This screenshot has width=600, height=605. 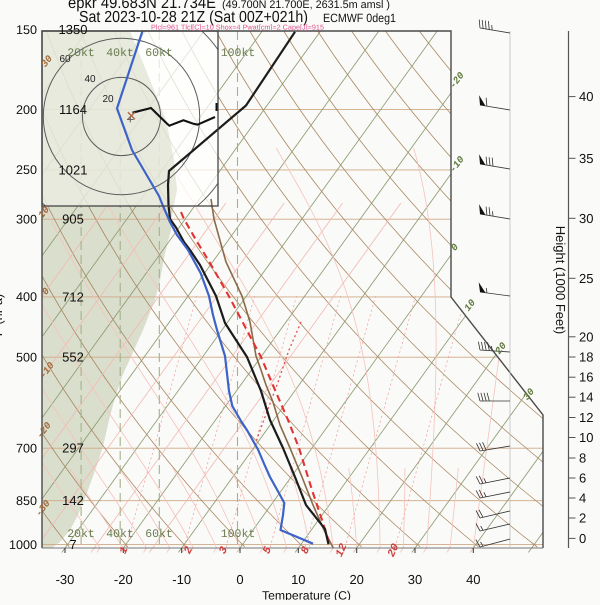 What do you see at coordinates (2, 315) in the screenshot?
I see `svg-text: P (hPa)` at bounding box center [2, 315].